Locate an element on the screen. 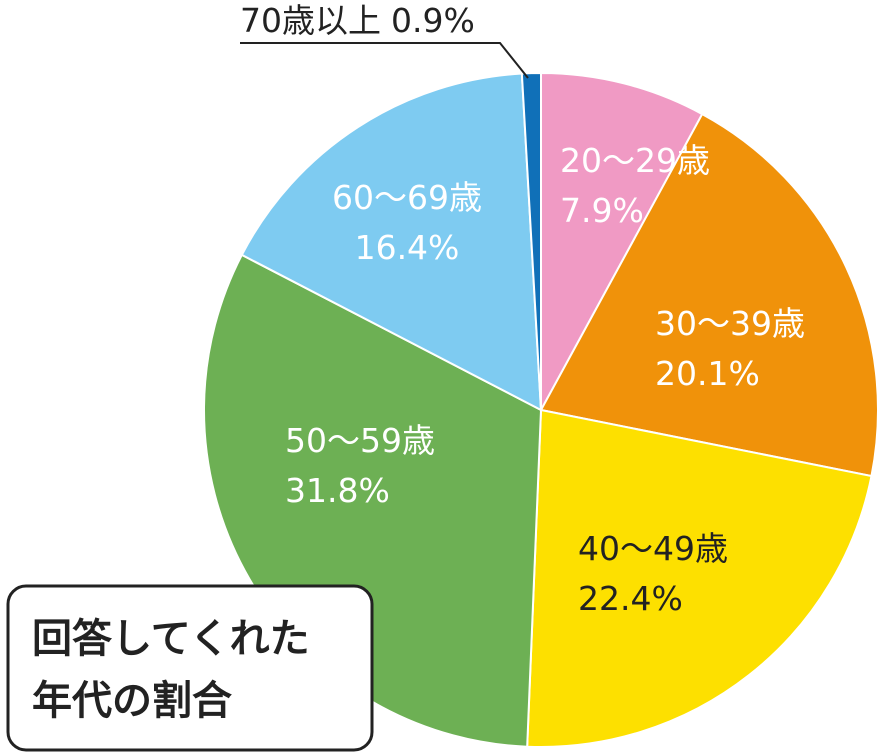 The height and width of the screenshot is (755, 879). chart-title: 年代の割合 is located at coordinates (132, 701).